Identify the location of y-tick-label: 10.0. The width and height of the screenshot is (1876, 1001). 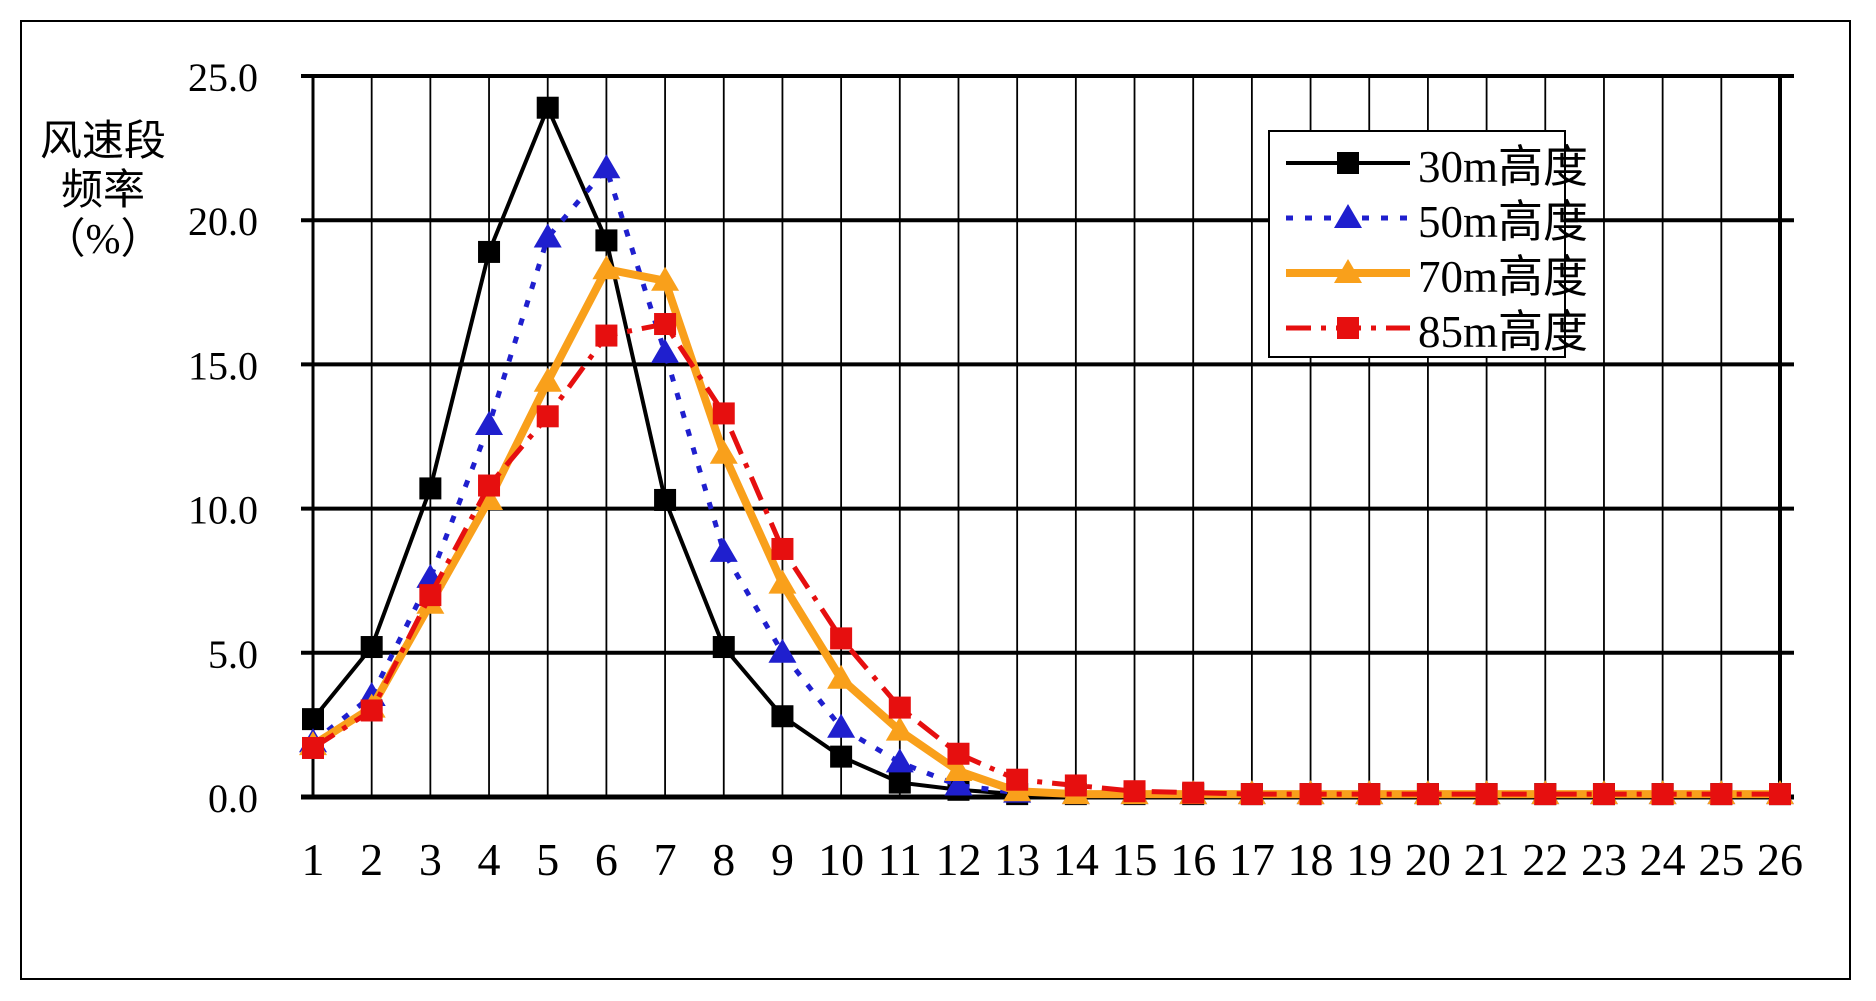
(223, 510).